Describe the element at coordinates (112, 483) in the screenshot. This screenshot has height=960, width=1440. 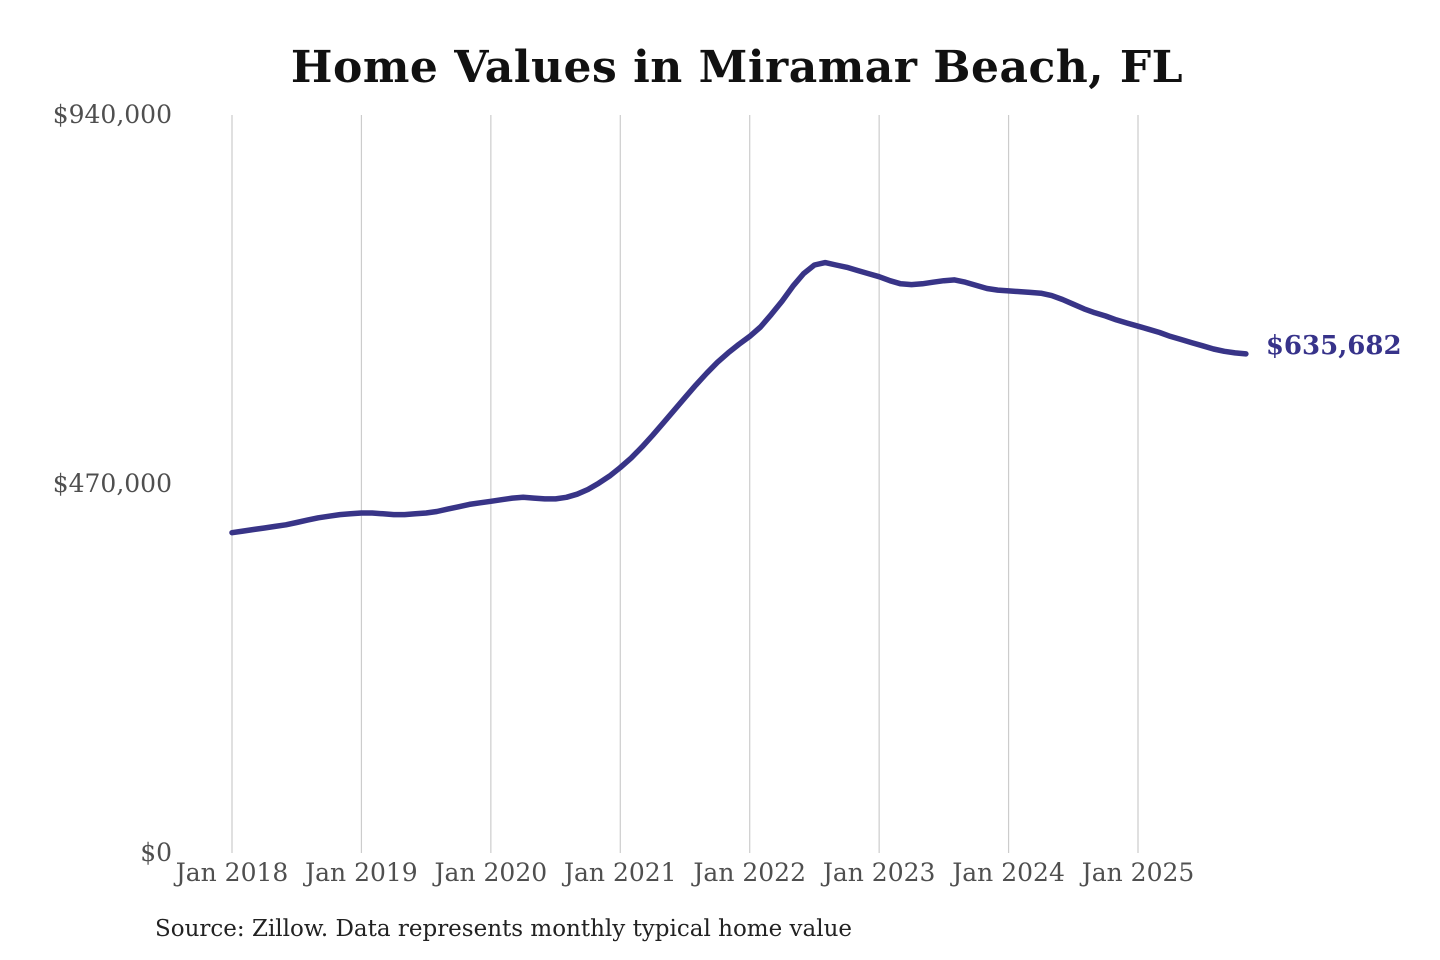
I see `y-tick-label: $470,000` at that location.